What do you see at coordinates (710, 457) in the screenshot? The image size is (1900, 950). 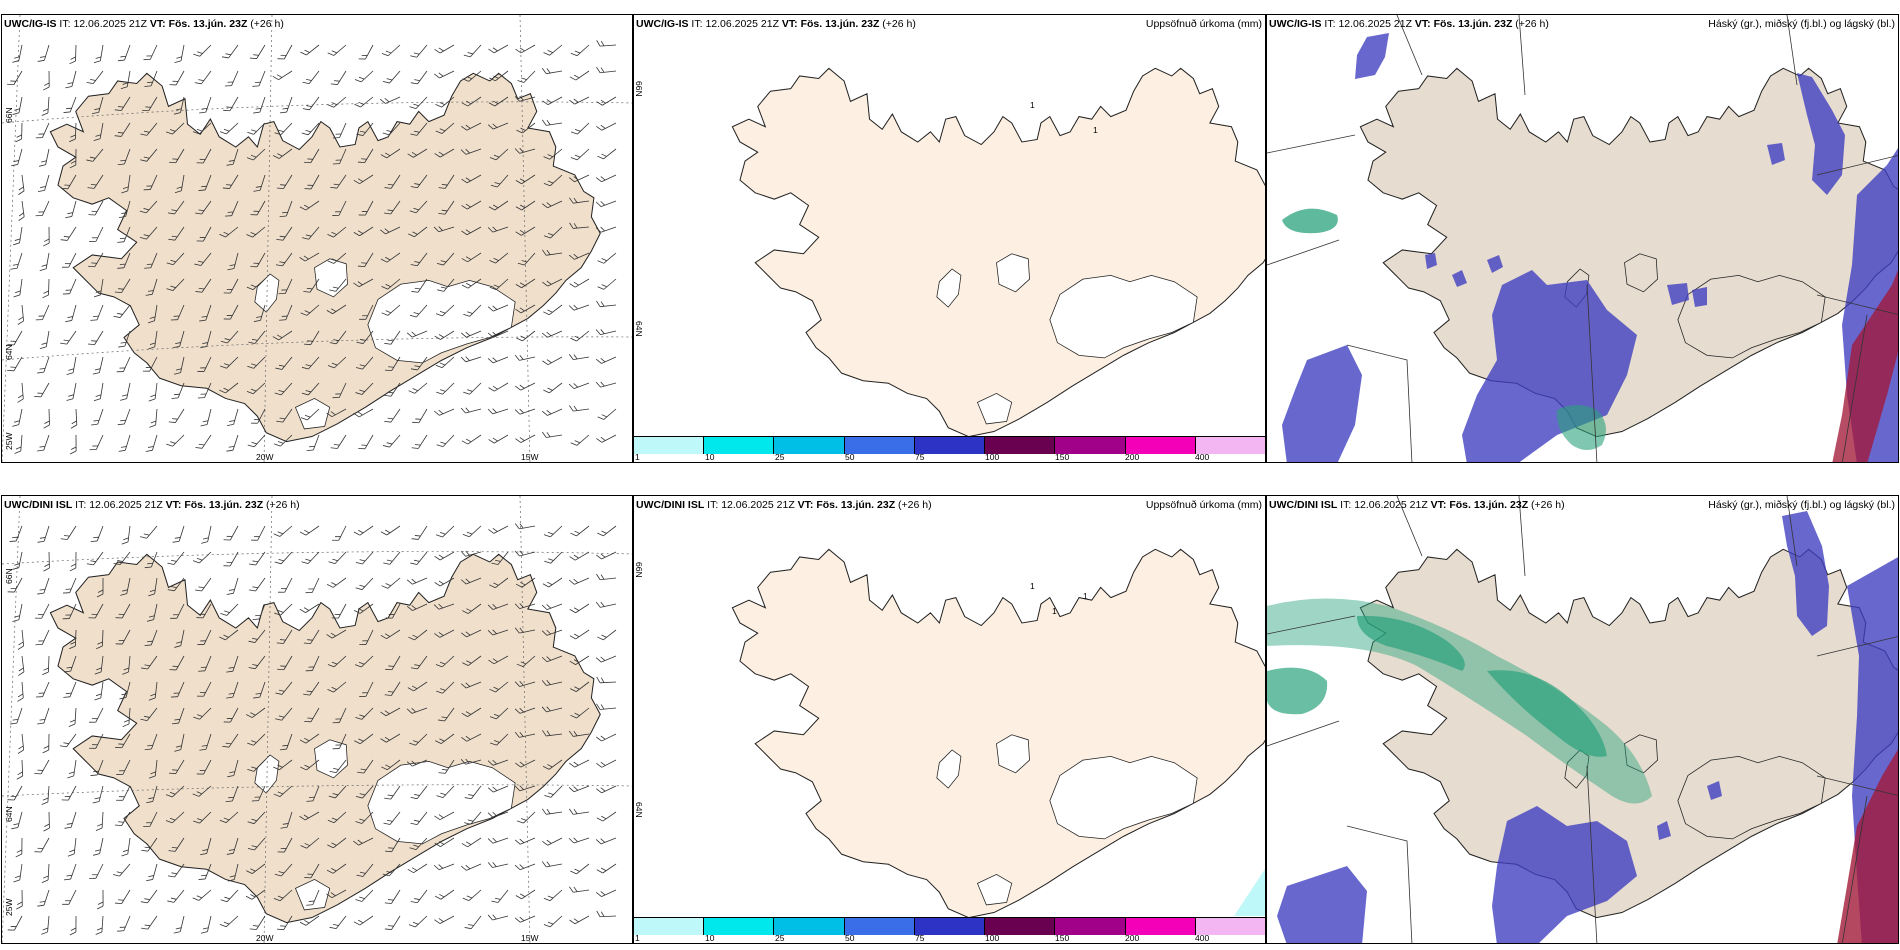 I see `colorbar-label: 10` at bounding box center [710, 457].